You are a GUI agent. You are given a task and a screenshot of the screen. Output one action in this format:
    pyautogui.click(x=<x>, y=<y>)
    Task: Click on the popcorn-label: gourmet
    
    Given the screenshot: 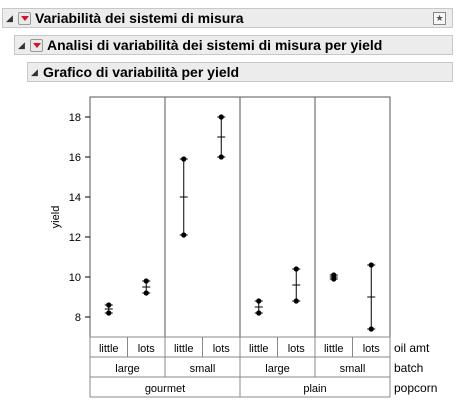 What is the action you would take?
    pyautogui.click(x=165, y=389)
    